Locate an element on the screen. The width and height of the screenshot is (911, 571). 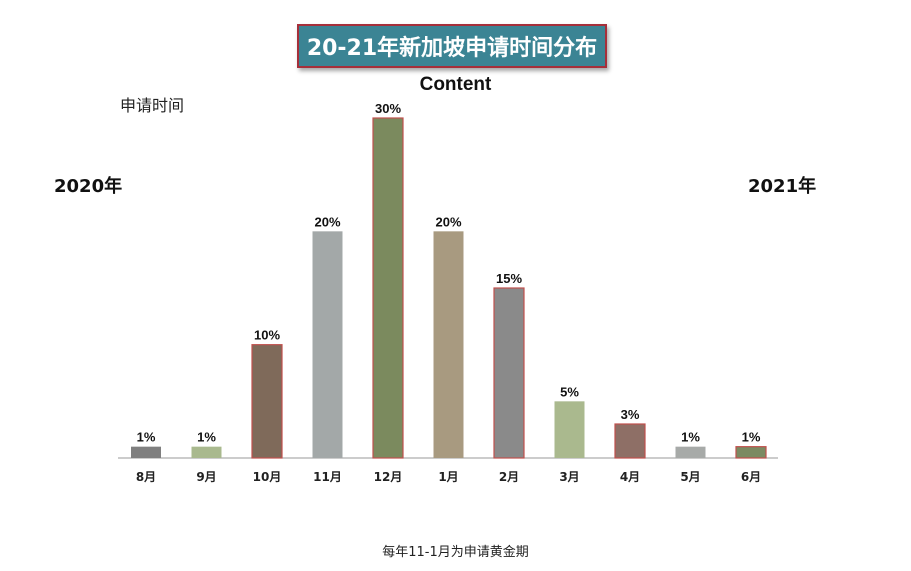
end-year-label: 2021年 is located at coordinates (782, 186).